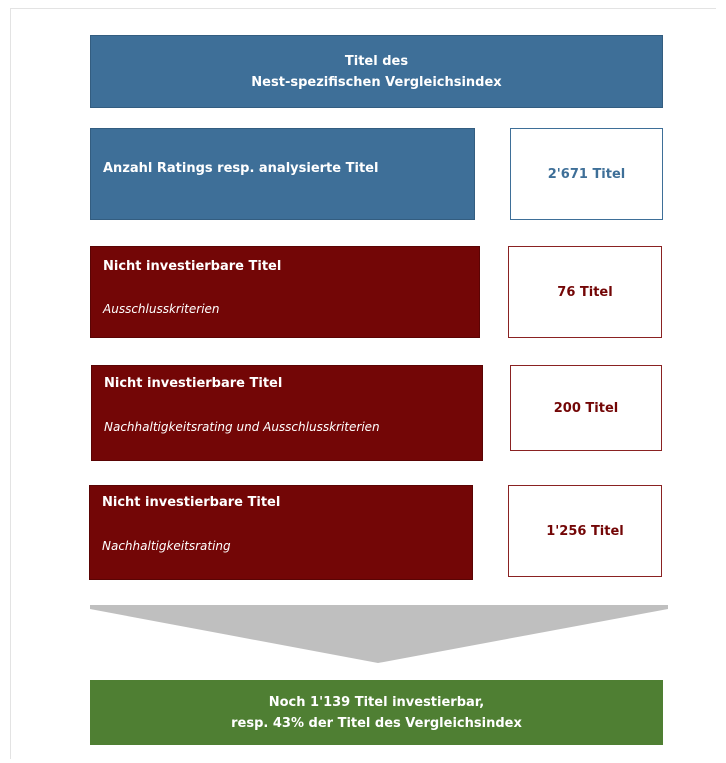 The height and width of the screenshot is (763, 726). I want to click on header-line: Titel des, so click(376, 61).